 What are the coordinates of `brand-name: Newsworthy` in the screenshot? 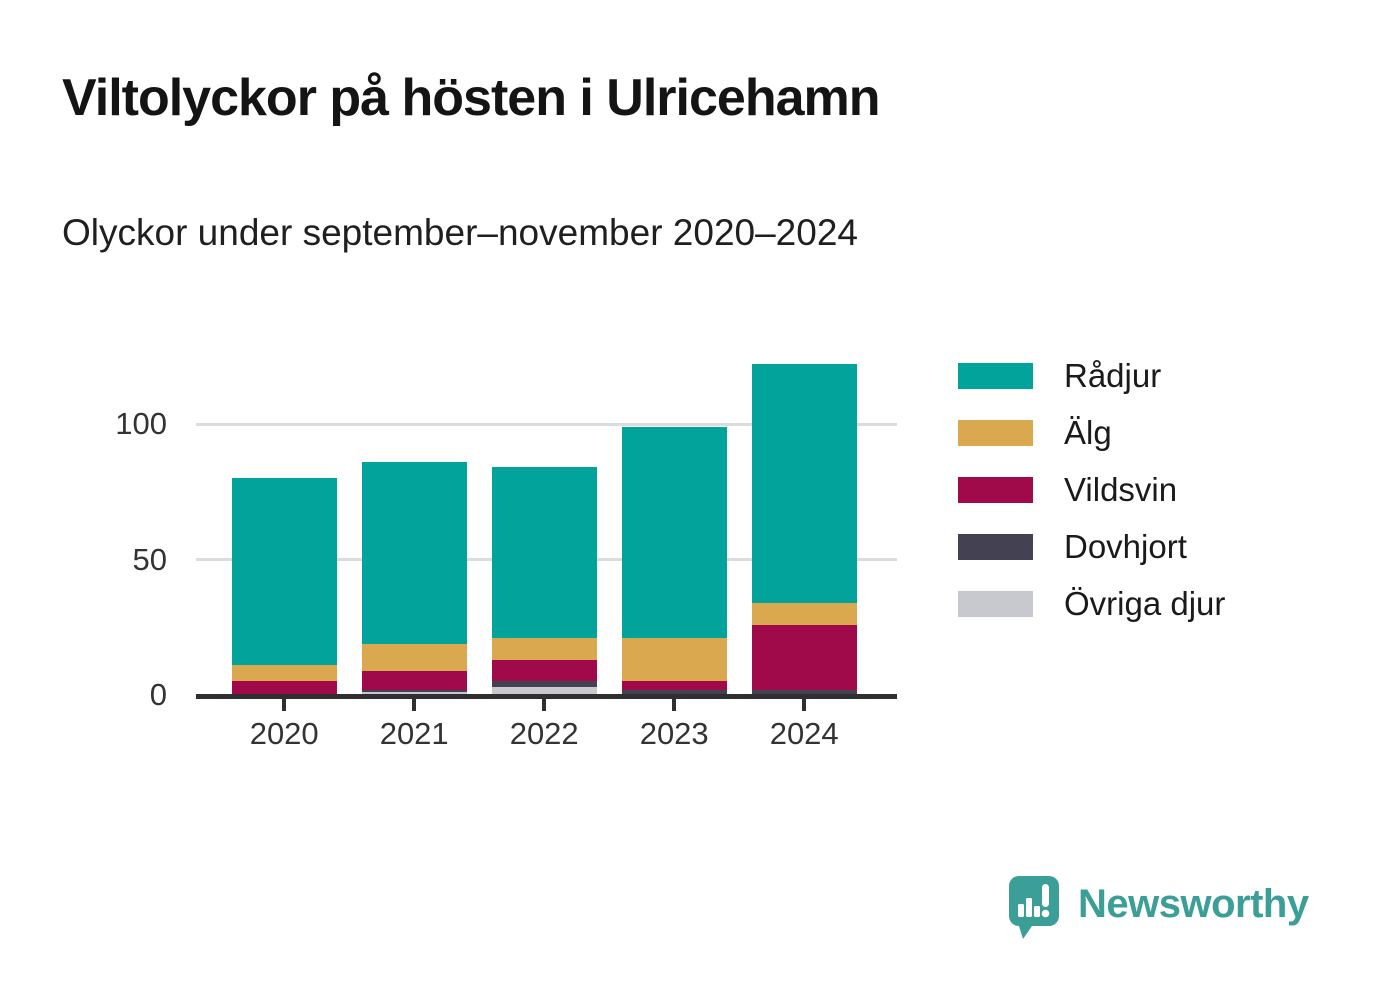 It's located at (1193, 904).